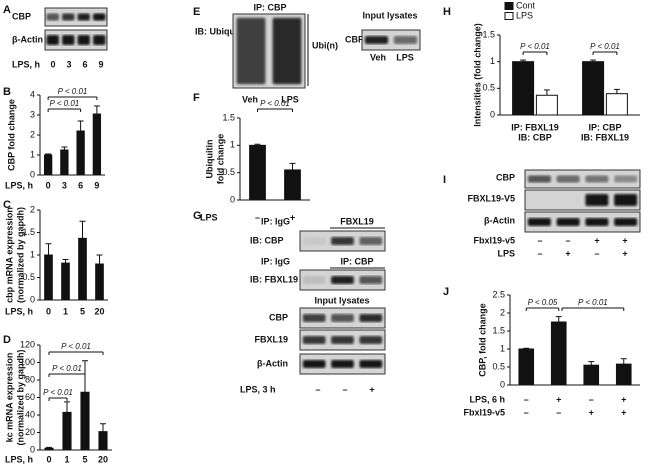 The height and width of the screenshot is (466, 650). What do you see at coordinates (405, 57) in the screenshot?
I see `label: LPS` at bounding box center [405, 57].